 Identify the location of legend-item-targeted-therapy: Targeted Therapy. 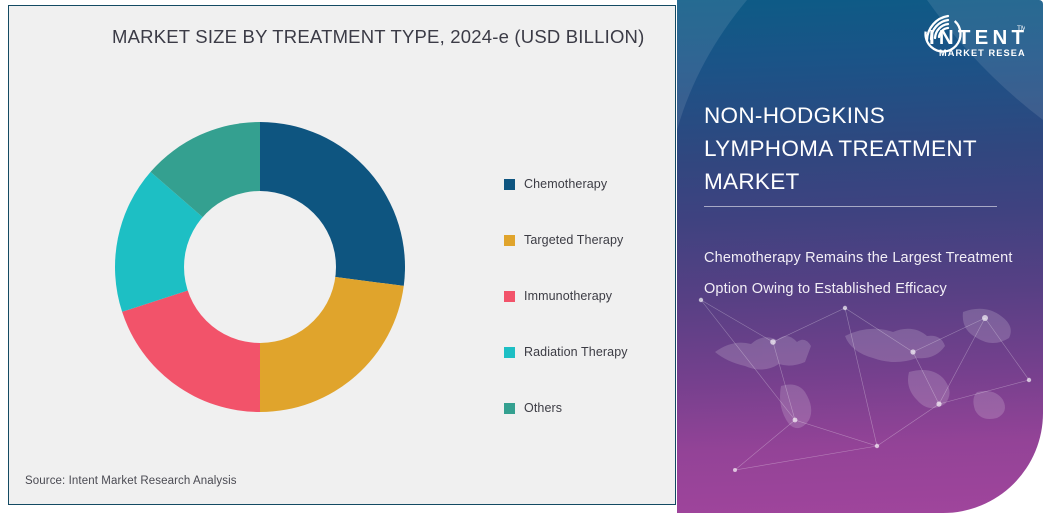
(589, 240).